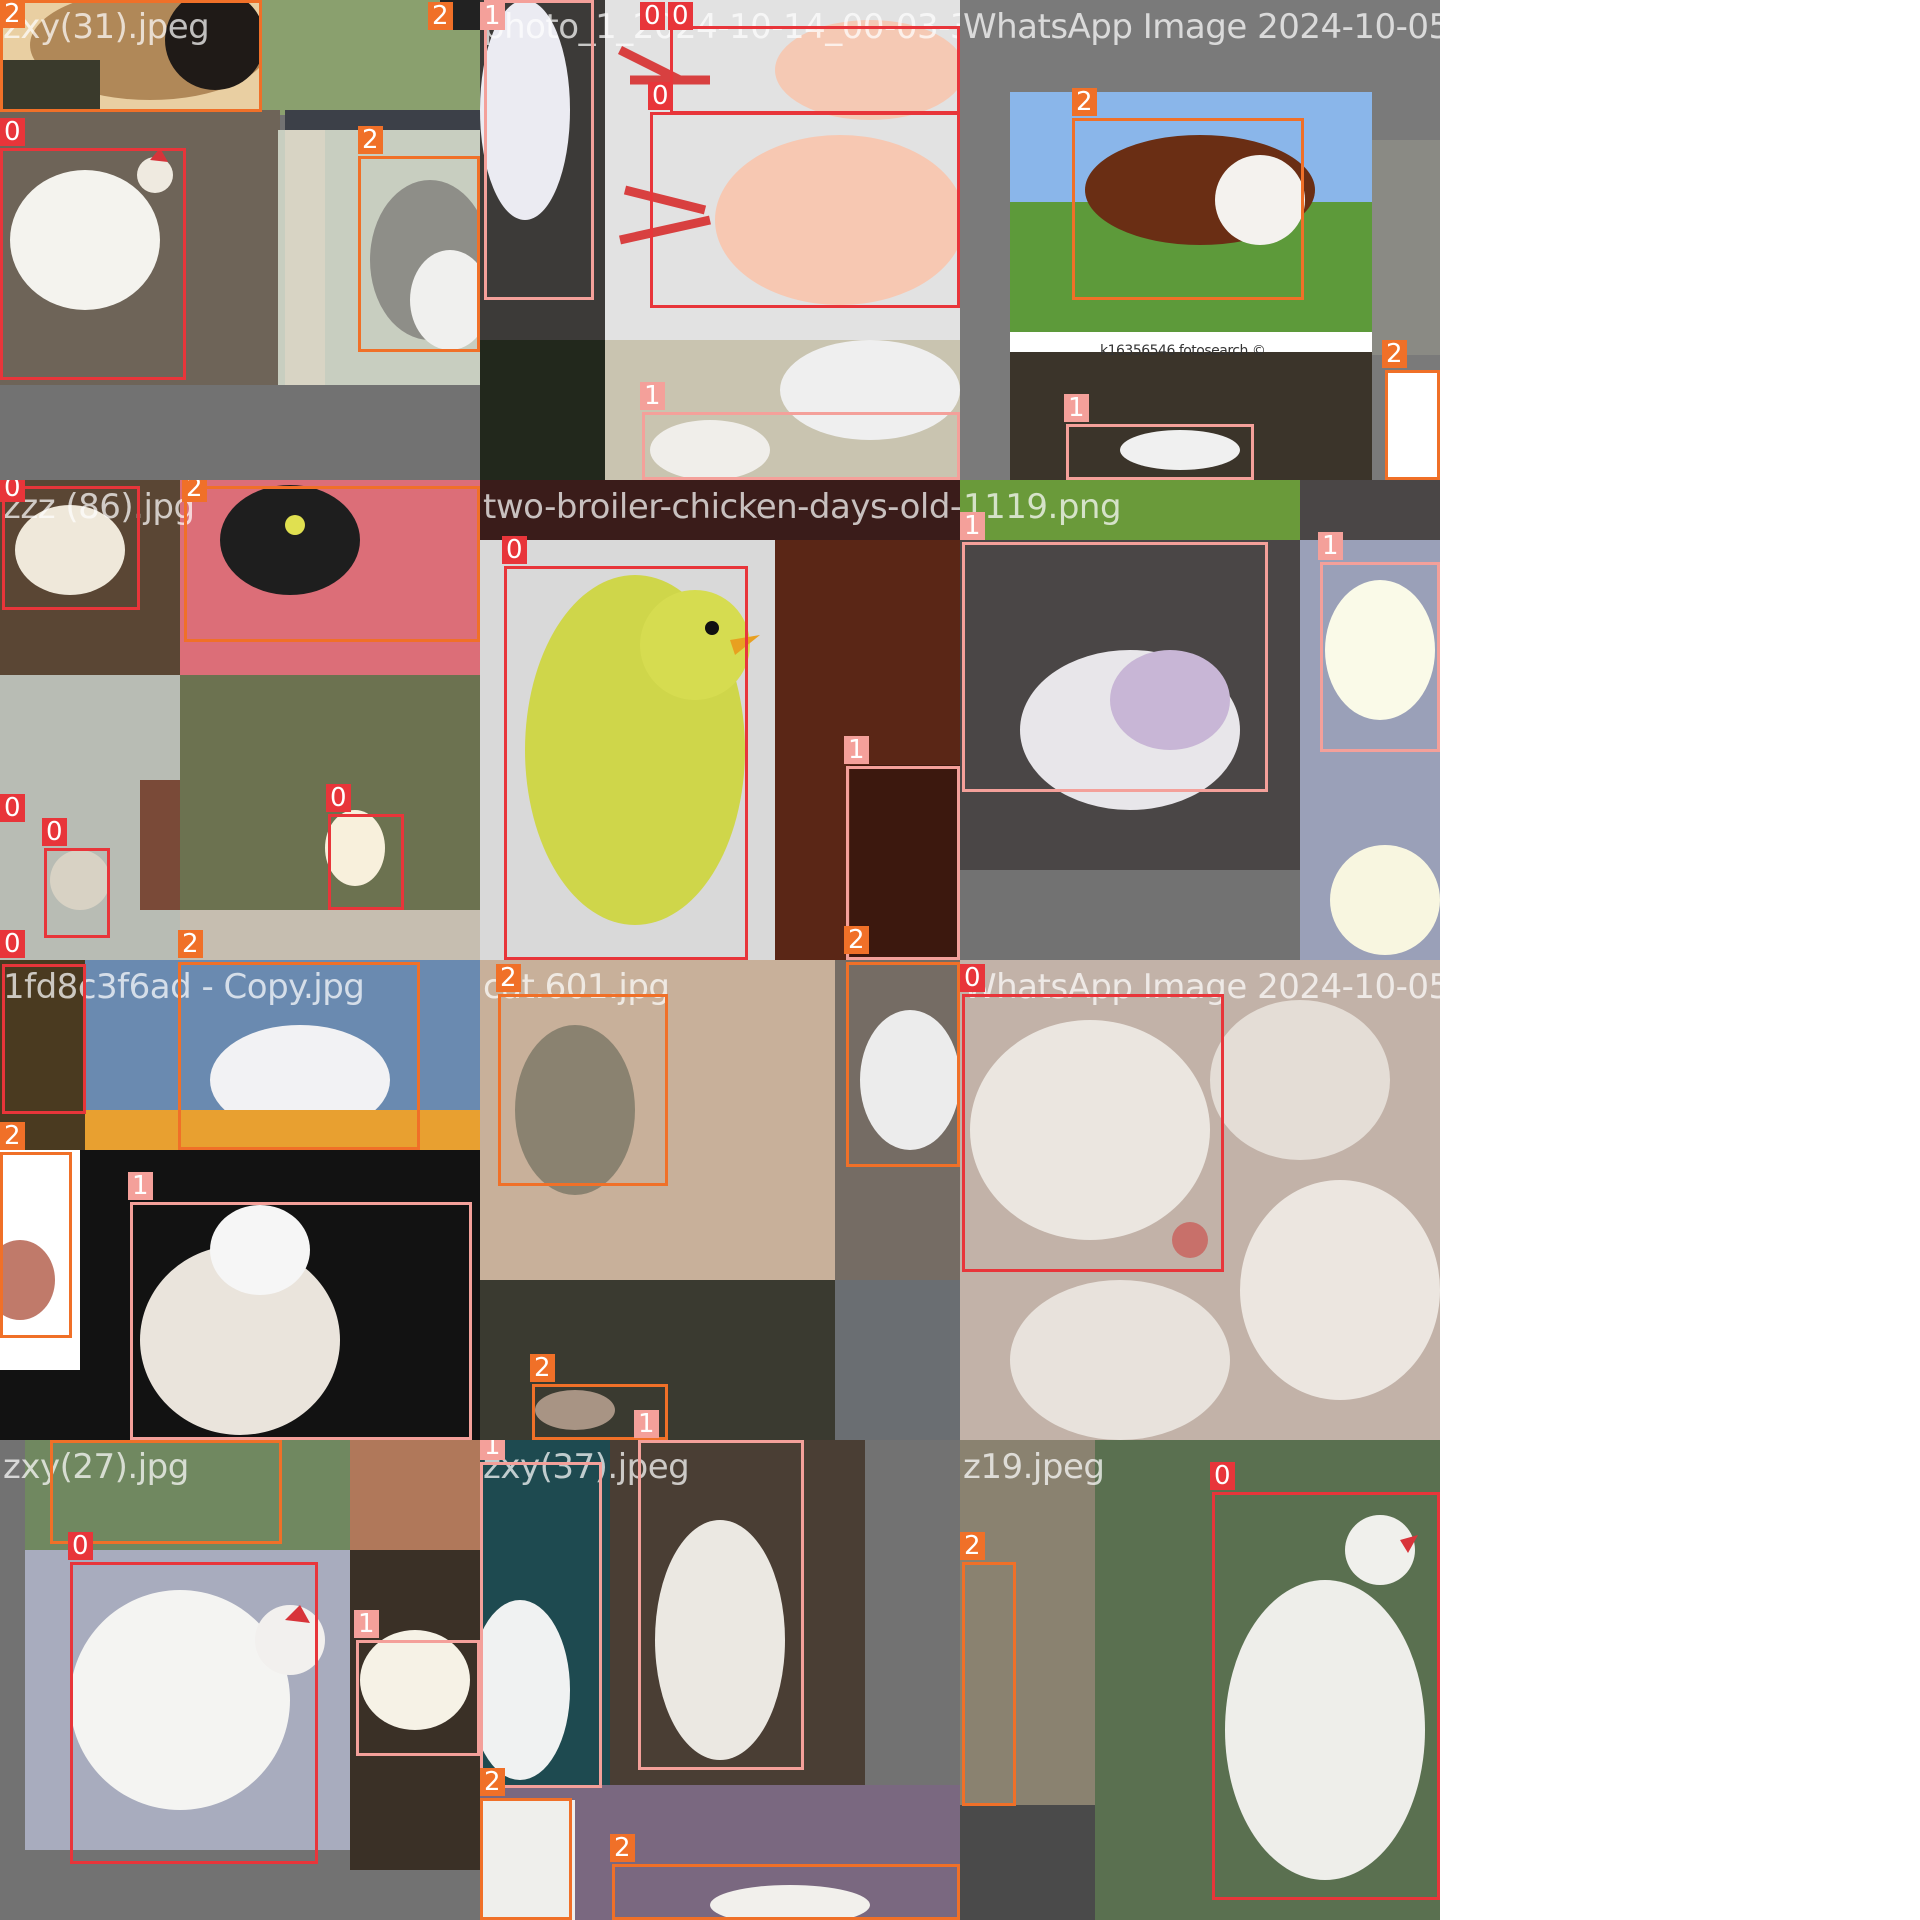 The width and height of the screenshot is (1920, 1920). I want to click on tile-cat601: cat.601.jpg 2 2 1, so click(720, 1200).